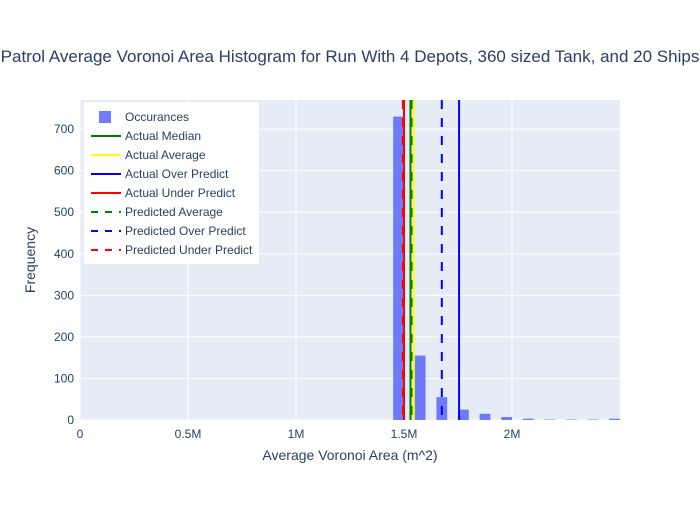  What do you see at coordinates (177, 174) in the screenshot?
I see `legend-label: Actual Over Predict` at bounding box center [177, 174].